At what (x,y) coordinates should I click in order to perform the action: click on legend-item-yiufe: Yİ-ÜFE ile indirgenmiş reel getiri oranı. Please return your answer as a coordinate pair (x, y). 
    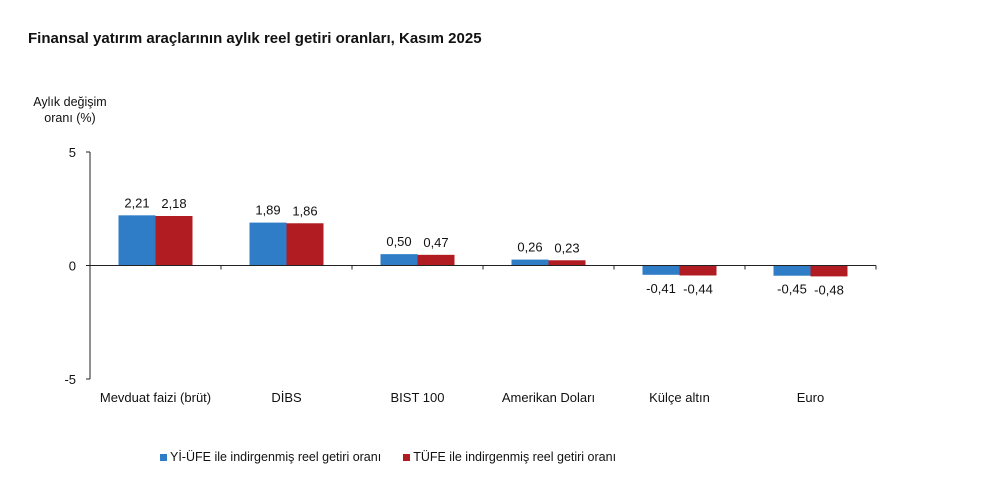
    Looking at the image, I should click on (270, 457).